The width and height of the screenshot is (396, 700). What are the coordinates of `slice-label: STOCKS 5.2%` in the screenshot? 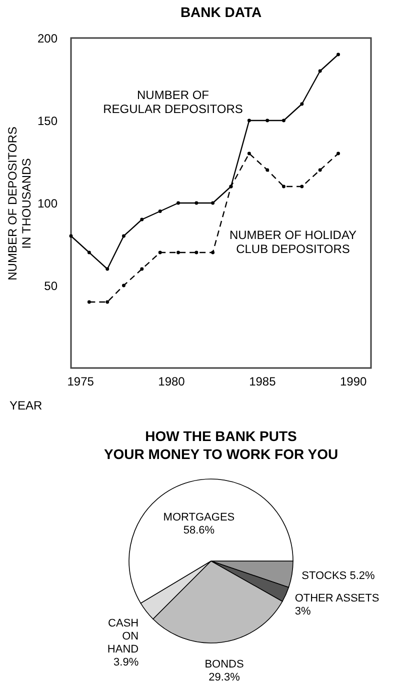 It's located at (338, 576).